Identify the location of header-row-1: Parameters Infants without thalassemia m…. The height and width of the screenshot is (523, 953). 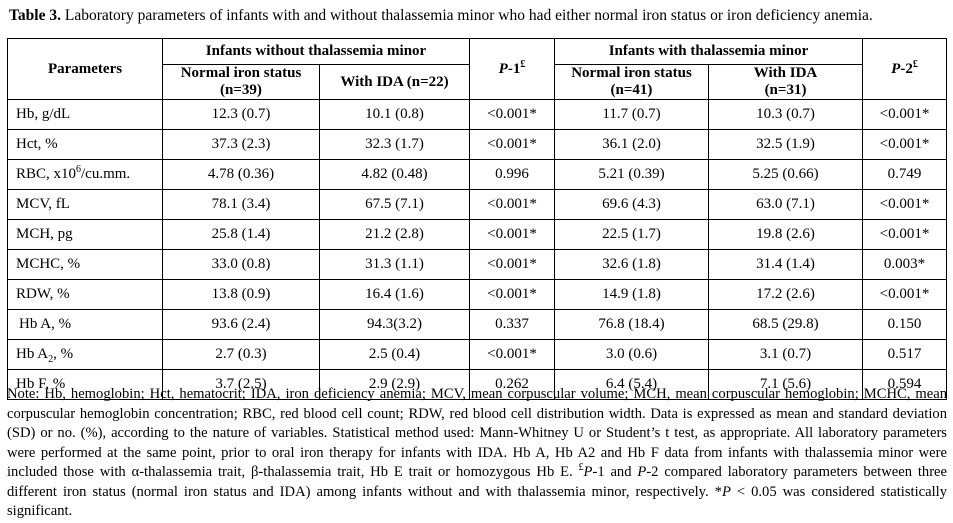
(477, 69).